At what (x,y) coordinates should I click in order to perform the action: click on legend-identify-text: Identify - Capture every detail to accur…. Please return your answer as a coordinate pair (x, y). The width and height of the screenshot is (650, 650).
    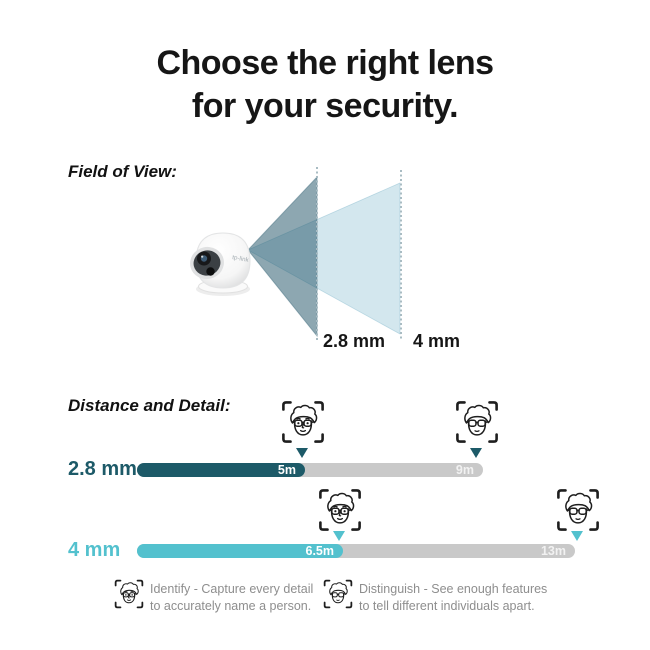
    Looking at the image, I should click on (231, 598).